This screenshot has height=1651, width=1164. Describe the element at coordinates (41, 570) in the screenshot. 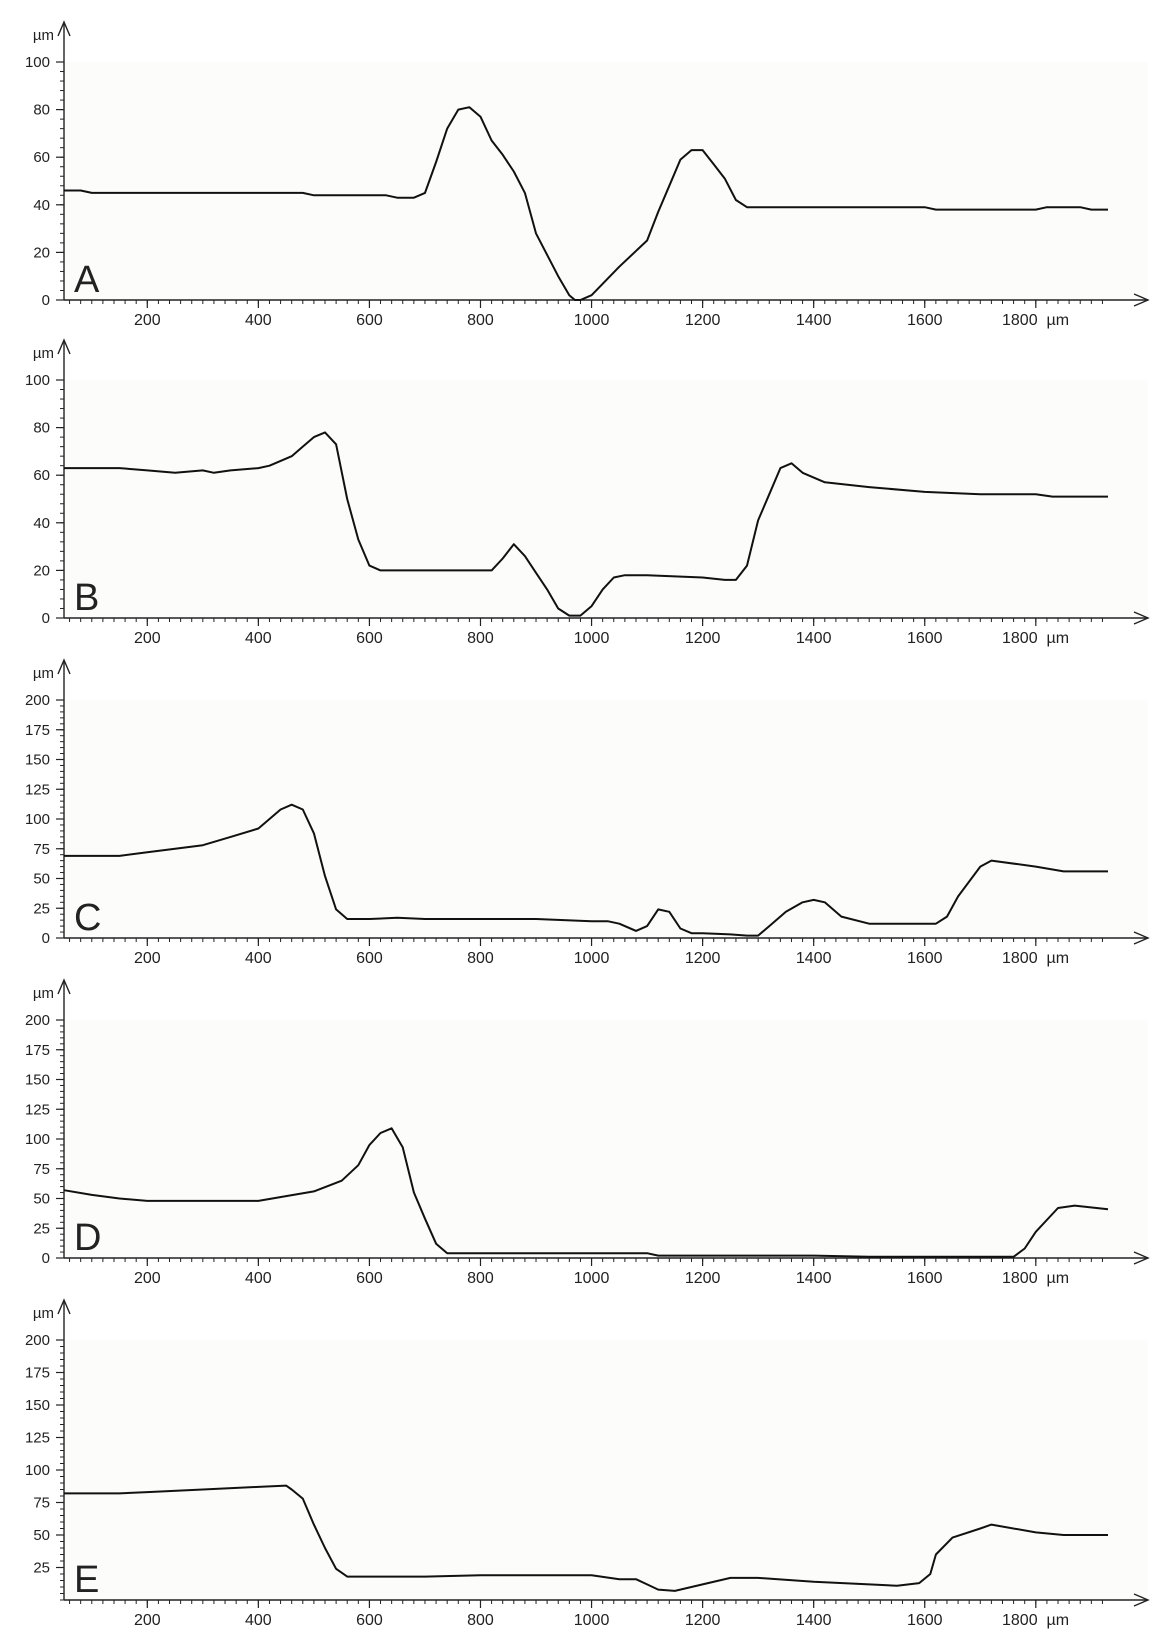

I see `y-tick-label: 20` at that location.